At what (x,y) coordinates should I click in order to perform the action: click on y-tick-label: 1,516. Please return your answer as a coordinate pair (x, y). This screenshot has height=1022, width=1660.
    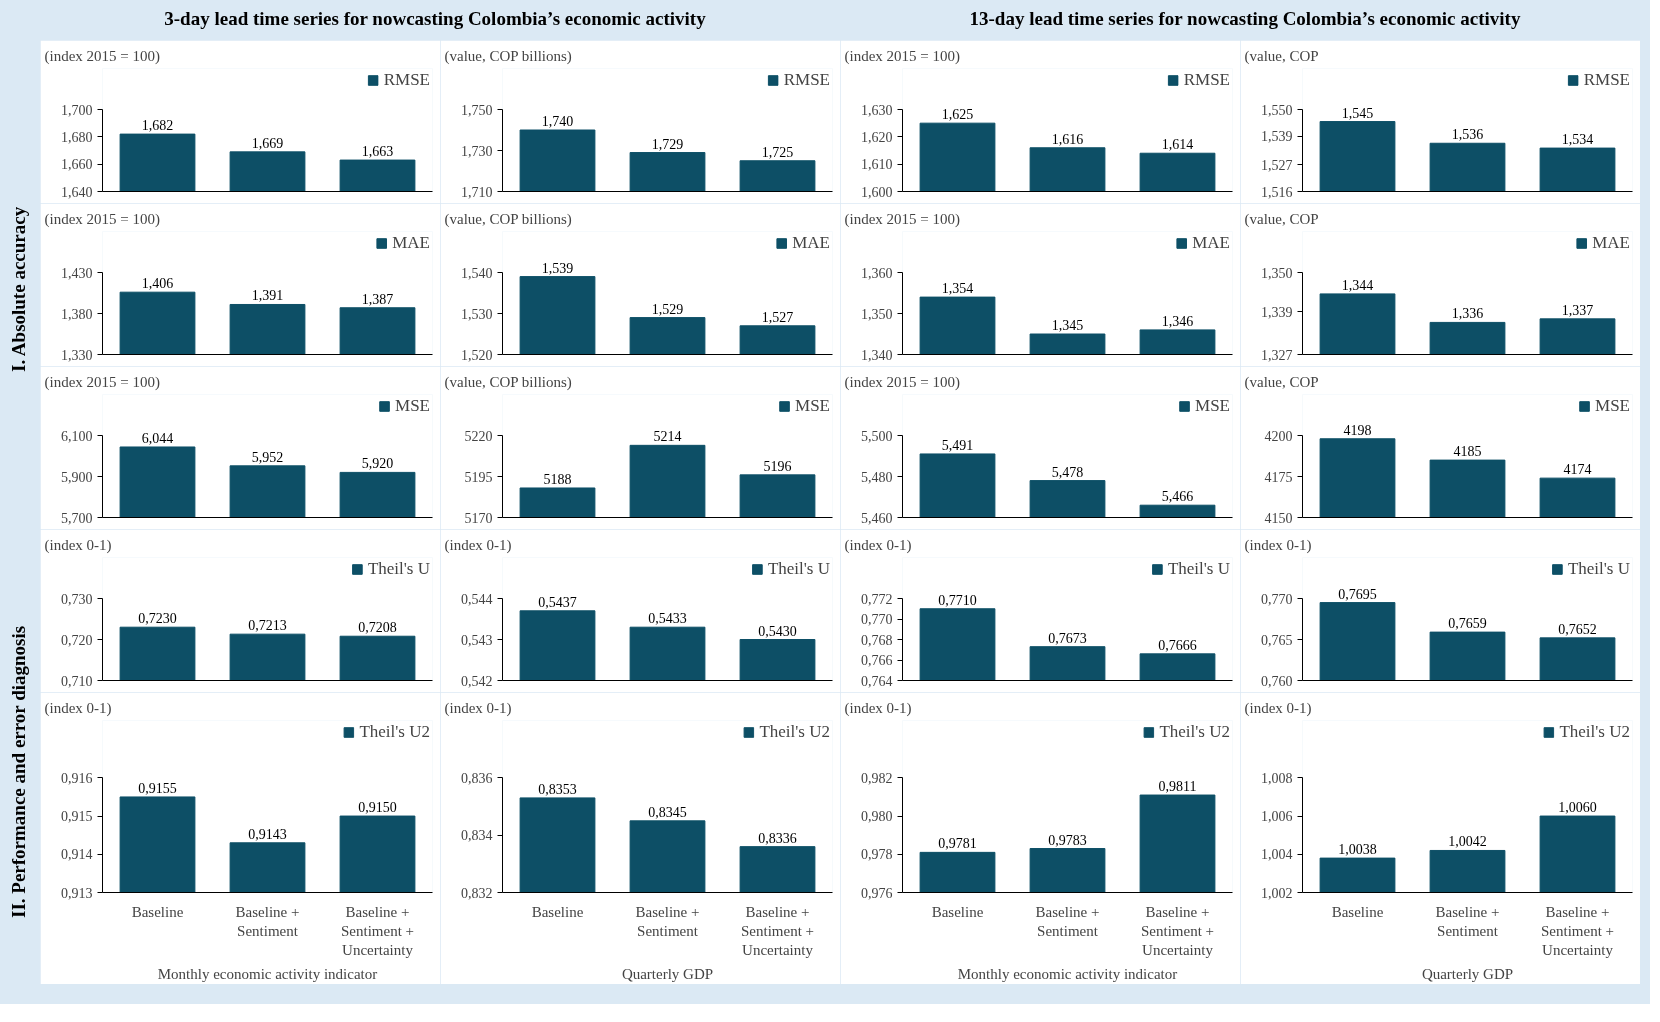
    Looking at the image, I should click on (1277, 192).